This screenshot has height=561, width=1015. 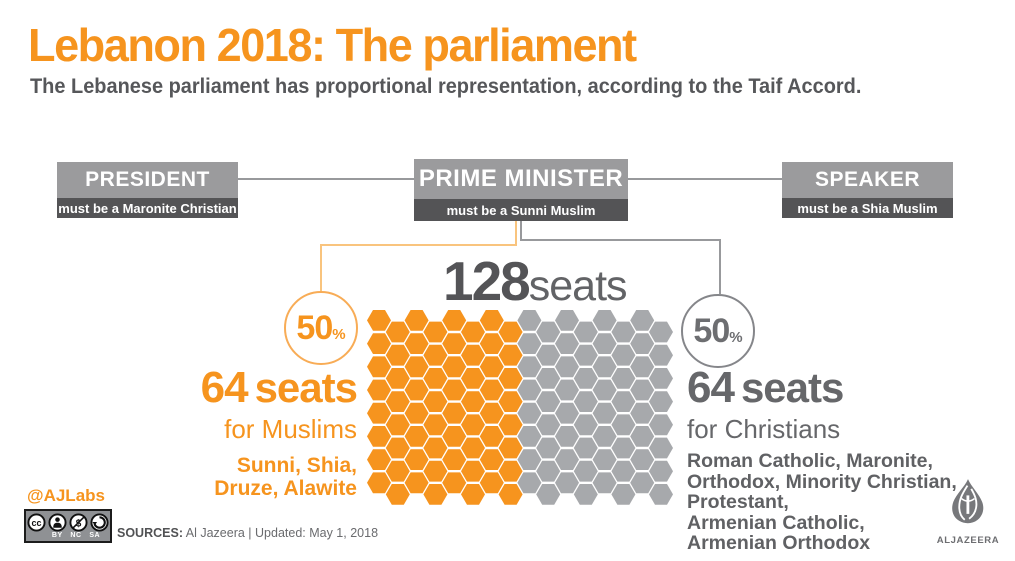 What do you see at coordinates (720, 267) in the screenshot?
I see `connector-gray-vertical-bottom` at bounding box center [720, 267].